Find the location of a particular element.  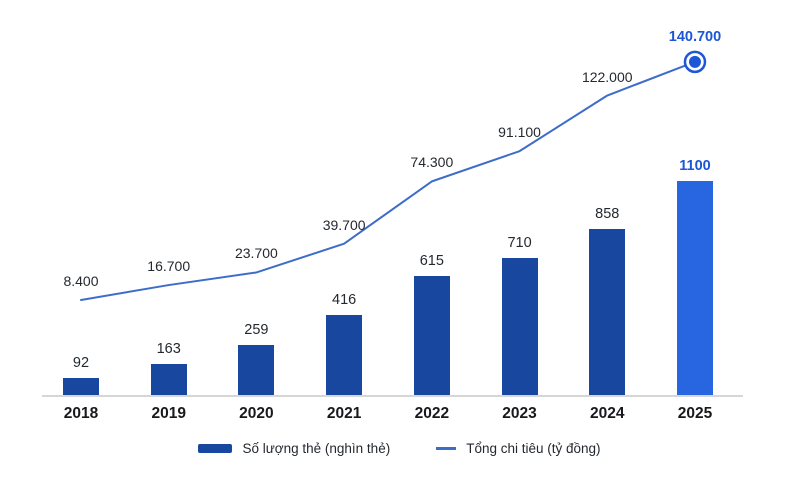

bar-2024 is located at coordinates (607, 312).